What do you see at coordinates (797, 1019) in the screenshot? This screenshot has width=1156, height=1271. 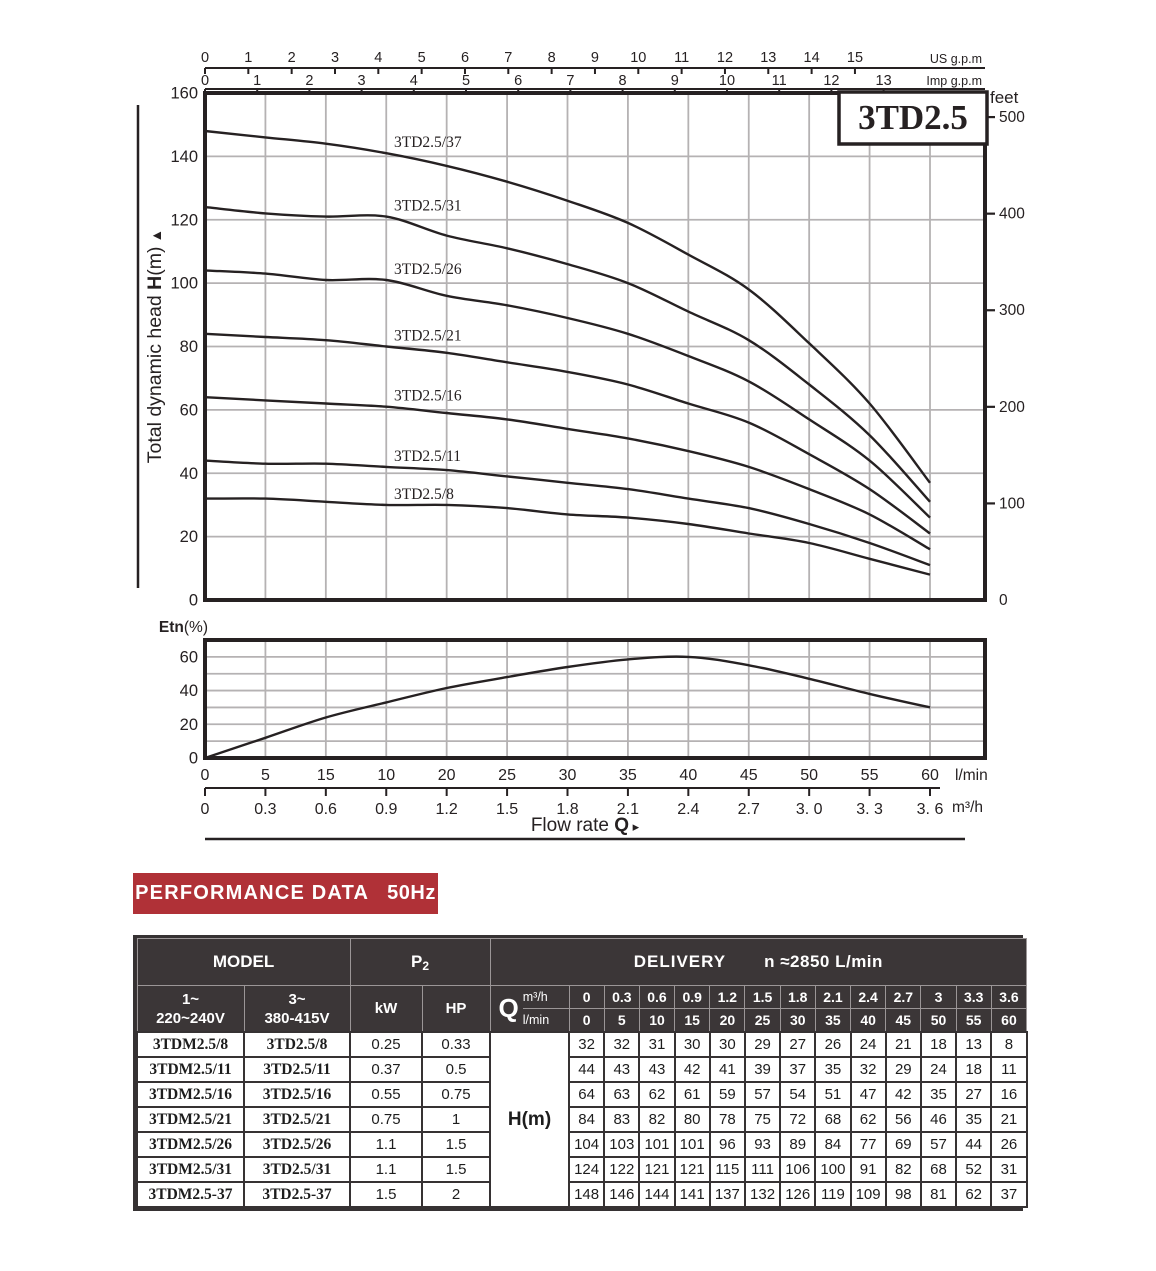 I see `flow-lmin-value: 30` at bounding box center [797, 1019].